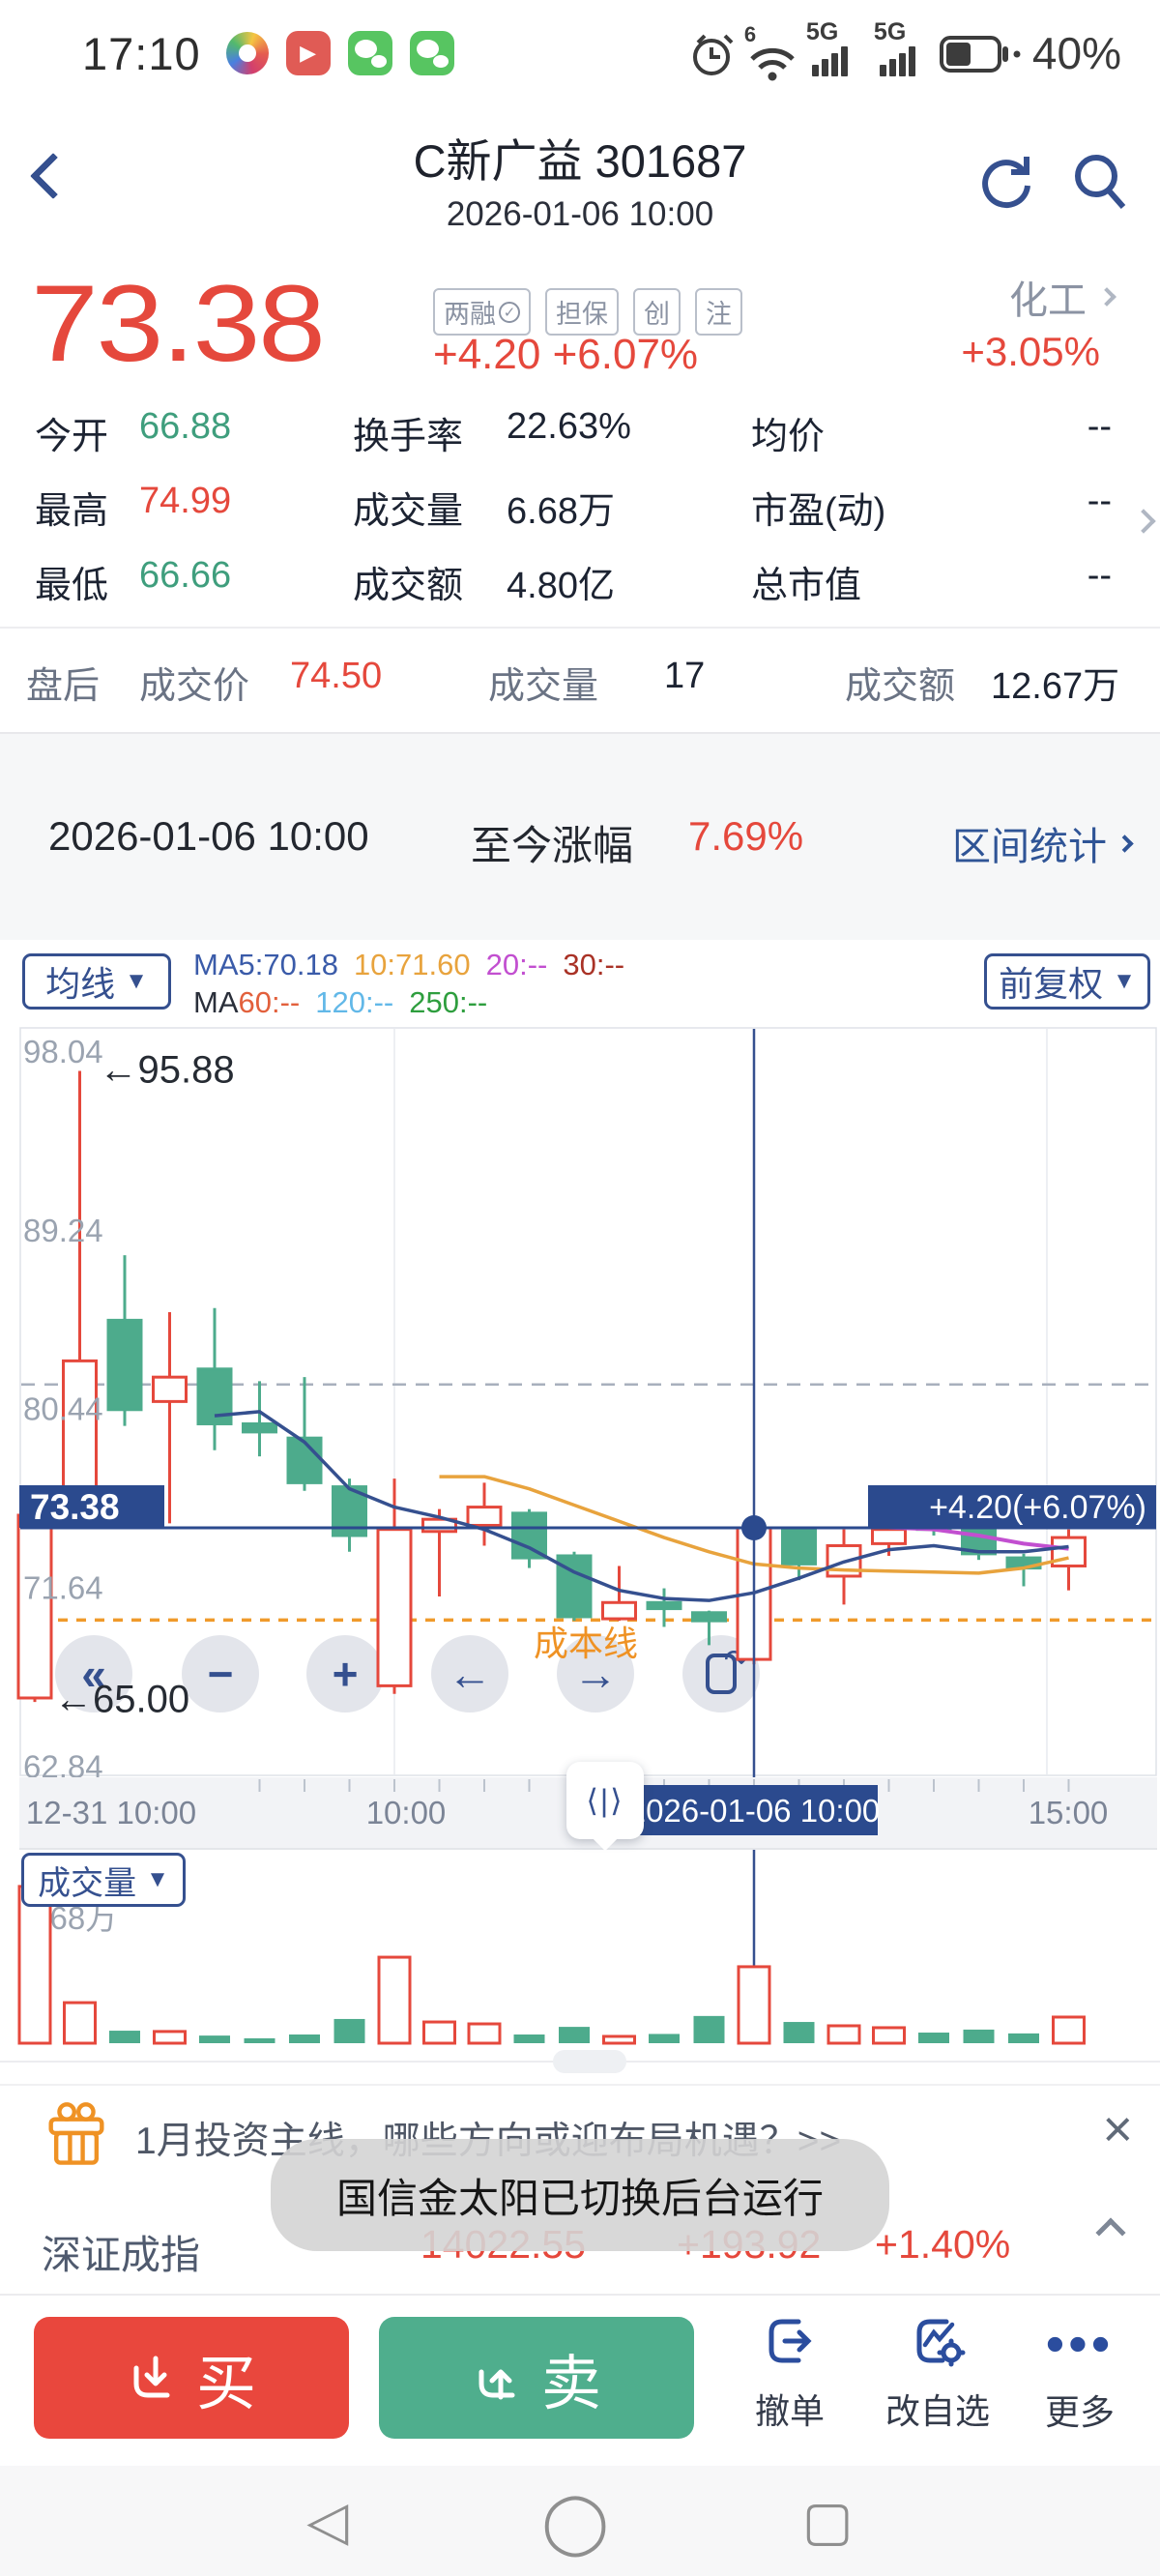  I want to click on pan-left-button: ←, so click(470, 1673).